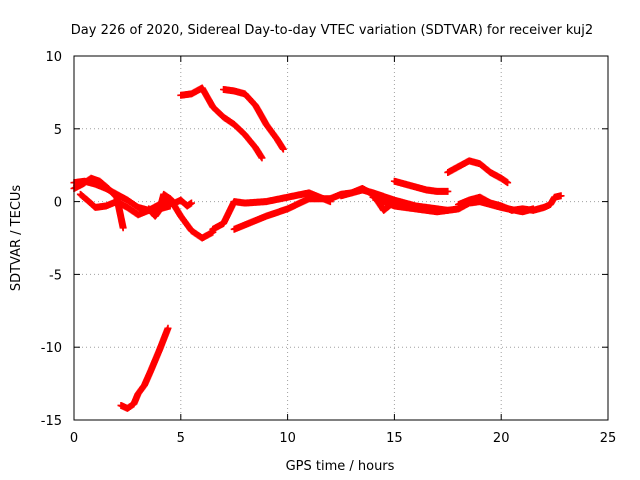 Image resolution: width=640 pixels, height=480 pixels. What do you see at coordinates (55, 275) in the screenshot?
I see `y-tick-label: -5` at bounding box center [55, 275].